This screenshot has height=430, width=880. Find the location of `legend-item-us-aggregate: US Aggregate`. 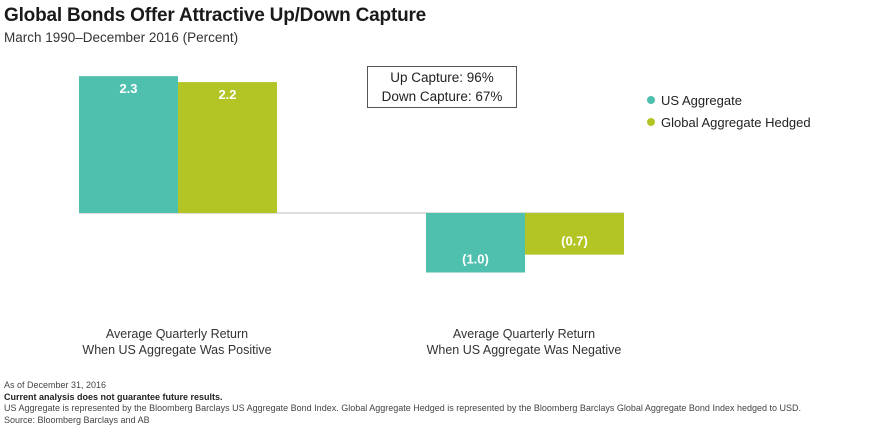

legend-item-us-aggregate: US Aggregate is located at coordinates (729, 100).